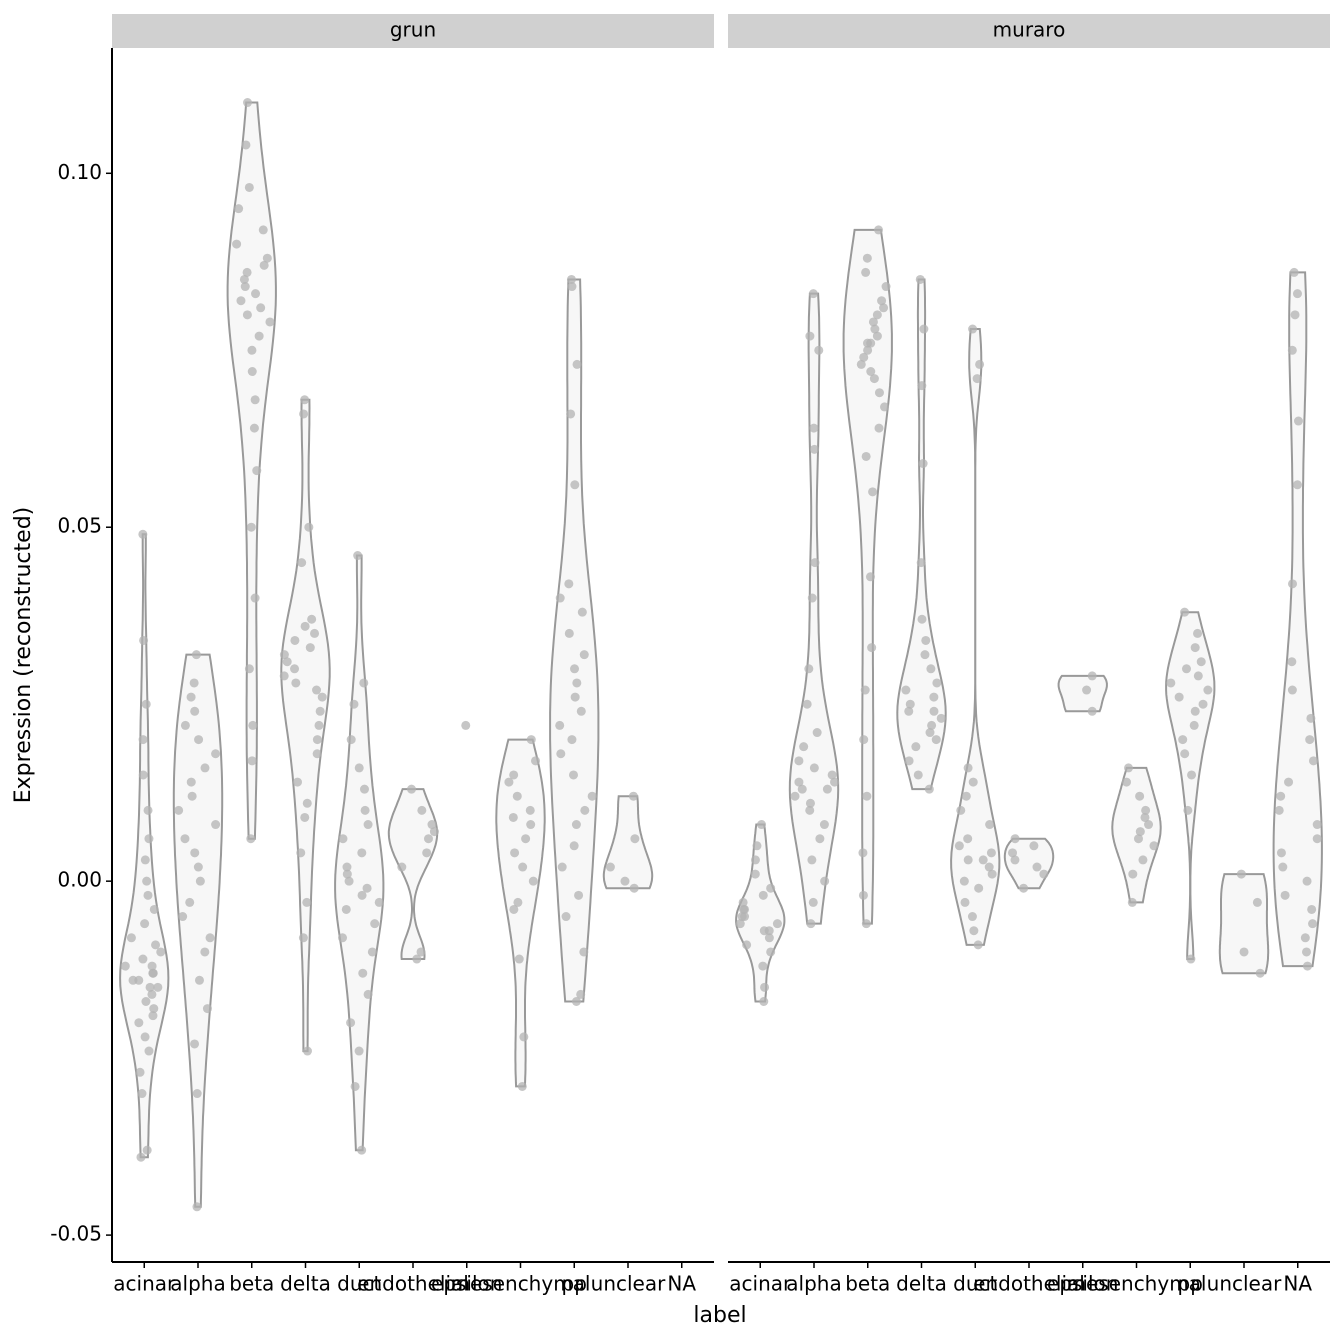 The width and height of the screenshot is (1344, 1344). What do you see at coordinates (681, 1284) in the screenshot?
I see `x-tick-label: NA` at bounding box center [681, 1284].